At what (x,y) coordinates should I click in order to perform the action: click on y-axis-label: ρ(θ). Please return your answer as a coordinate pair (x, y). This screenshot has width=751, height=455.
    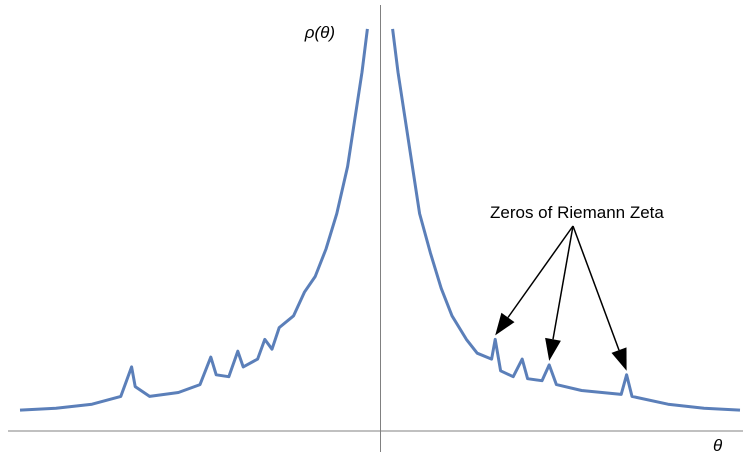
    Looking at the image, I should click on (319, 32).